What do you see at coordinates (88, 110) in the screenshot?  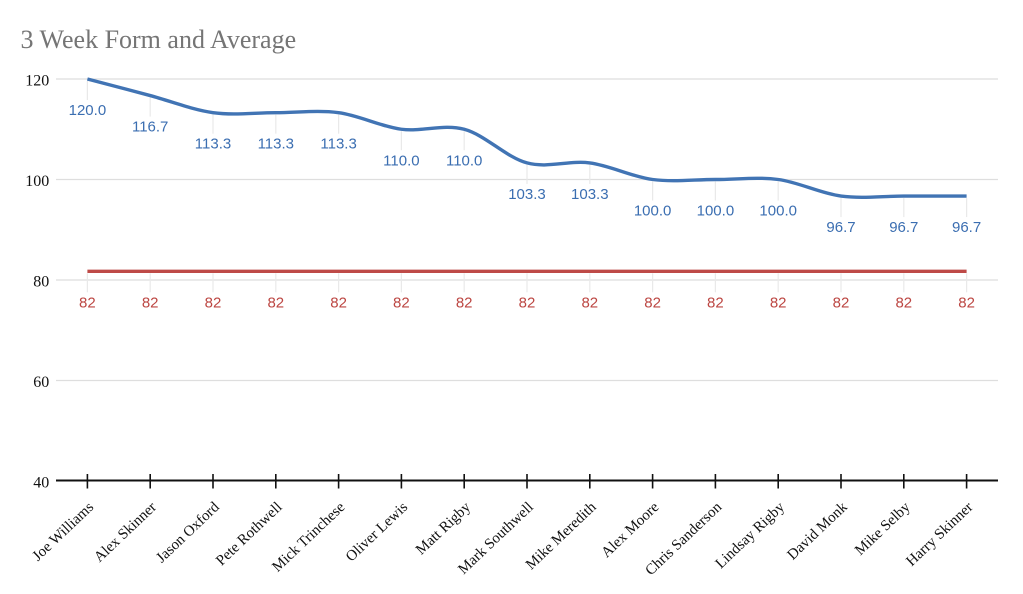 I see `svg-text: 120.0` at bounding box center [88, 110].